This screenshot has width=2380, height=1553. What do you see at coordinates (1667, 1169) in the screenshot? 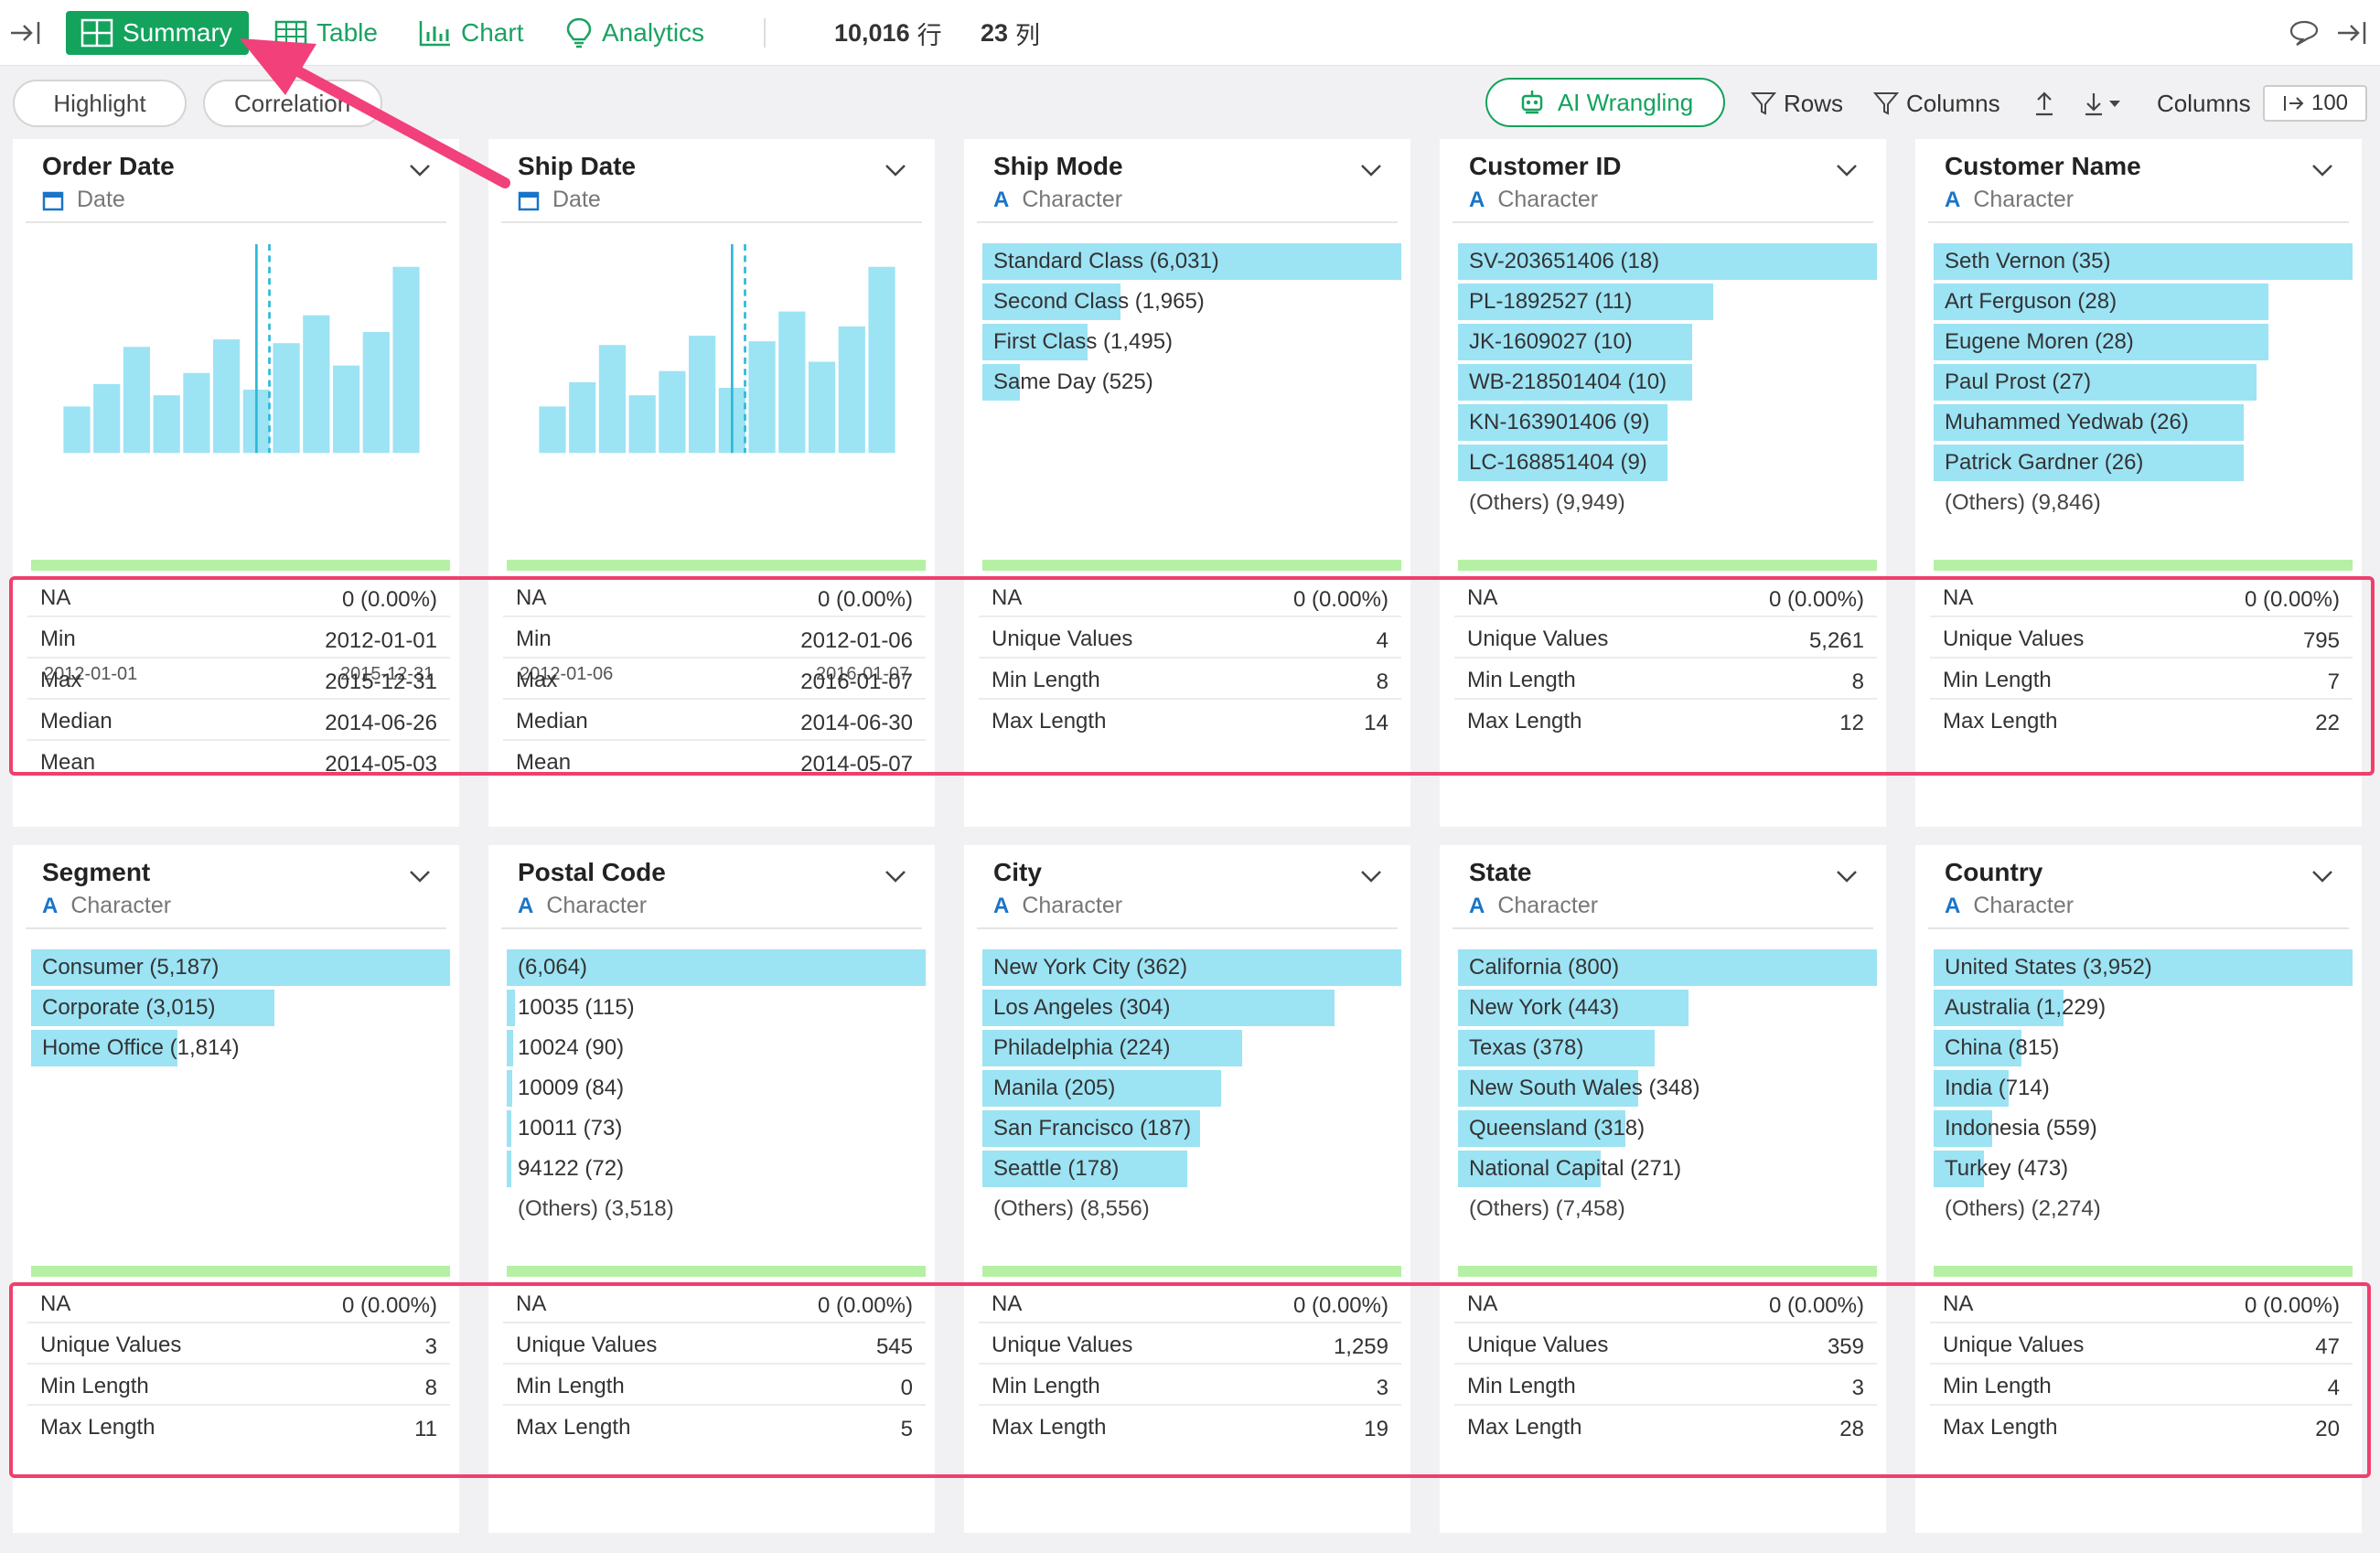
I see `value-bar: National Capital (271)` at bounding box center [1667, 1169].